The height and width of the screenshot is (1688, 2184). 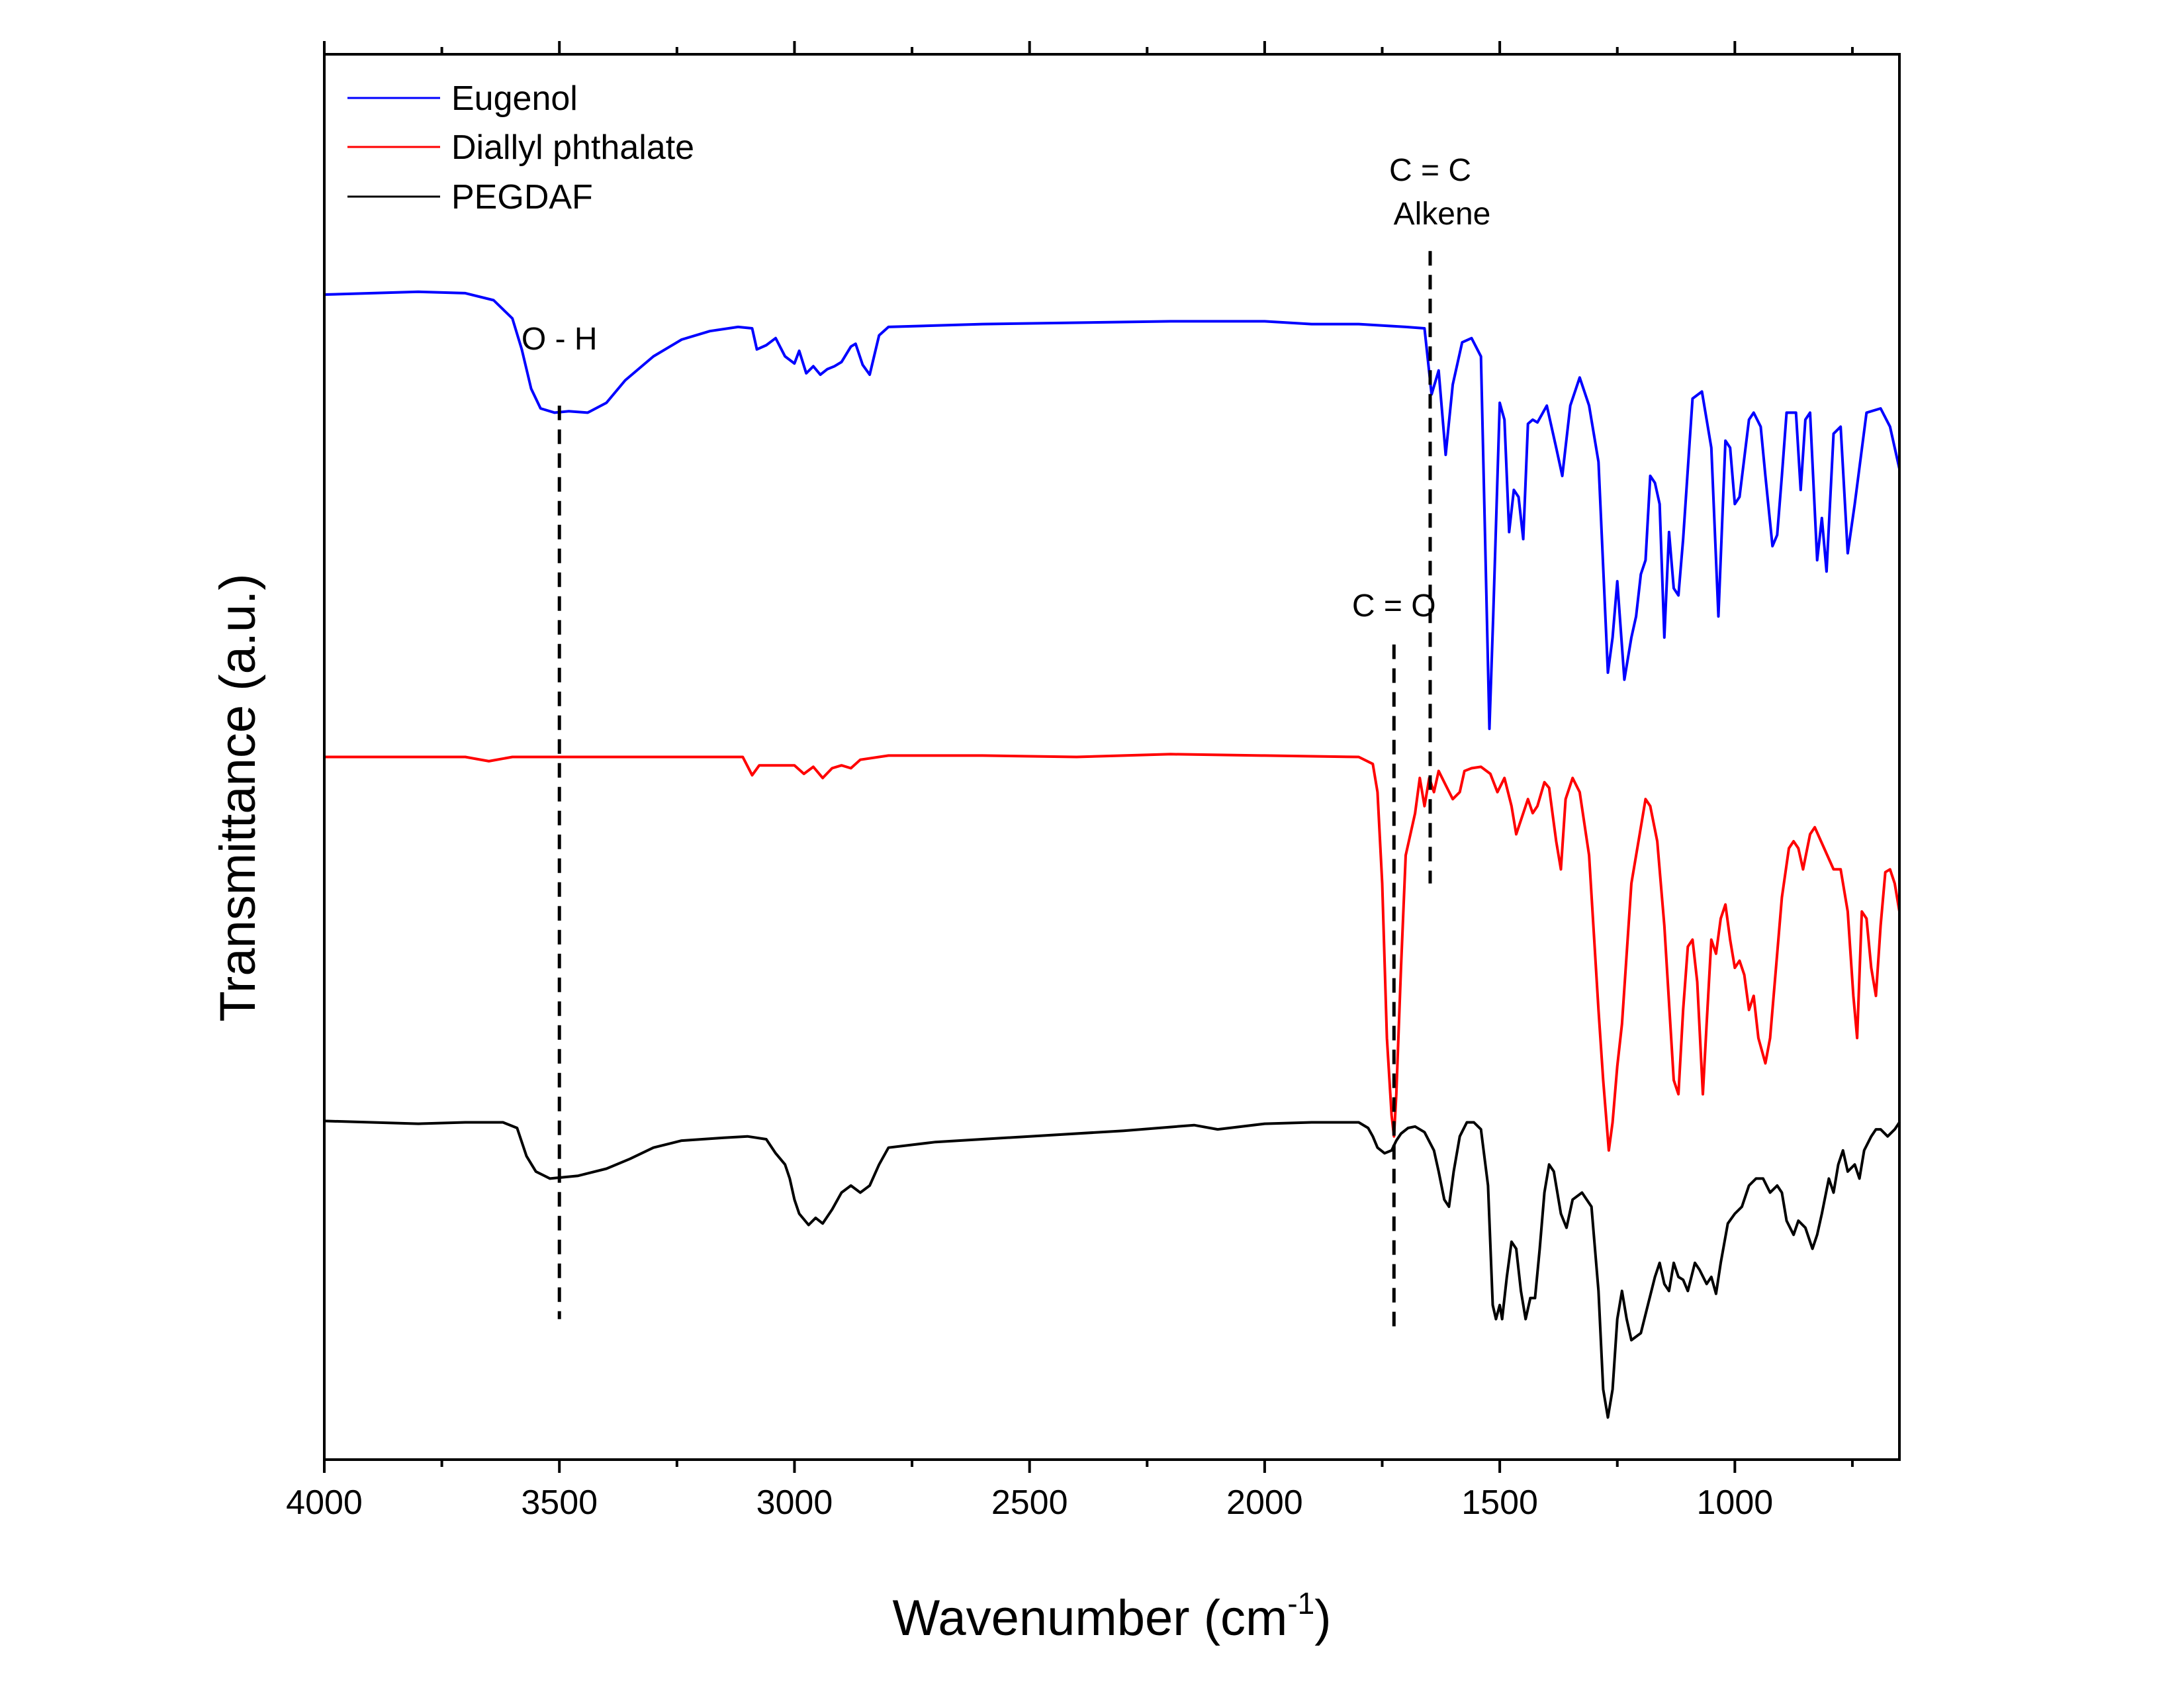 I want to click on x-tick-label: 1000, so click(x=1735, y=1502).